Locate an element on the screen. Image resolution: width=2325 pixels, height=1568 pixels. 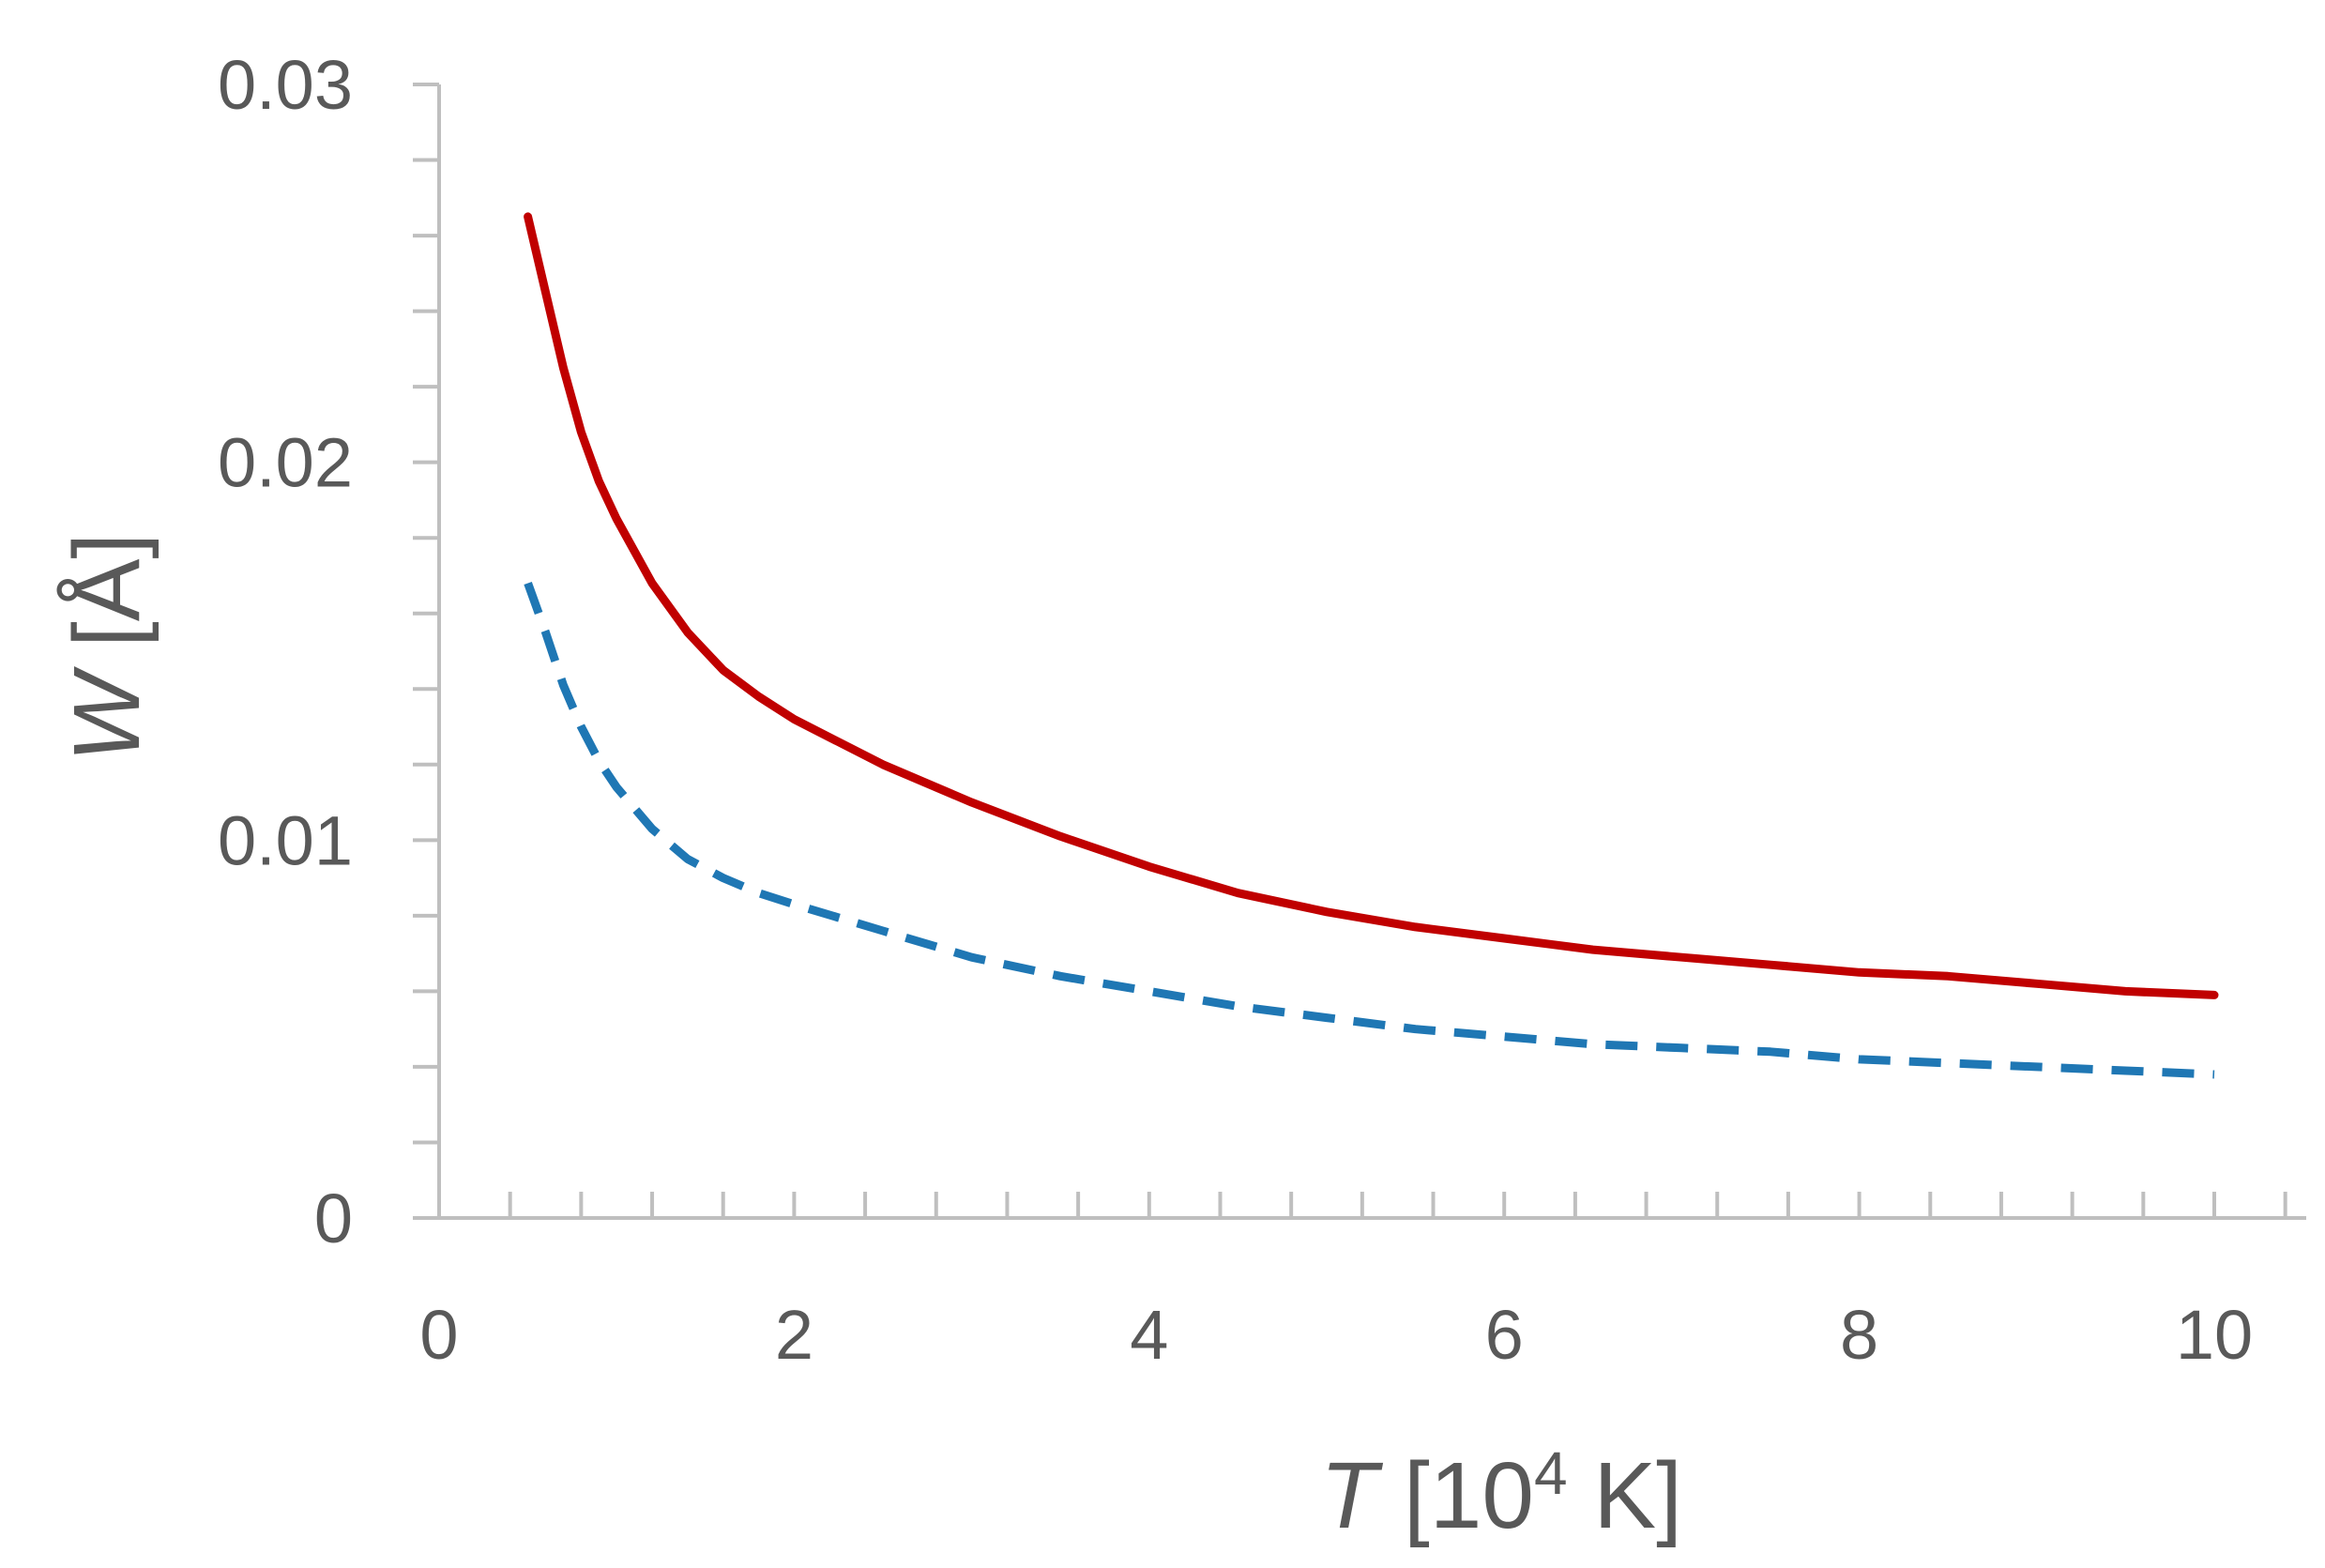
y-axis-title-var: W is located at coordinates (107, 713).